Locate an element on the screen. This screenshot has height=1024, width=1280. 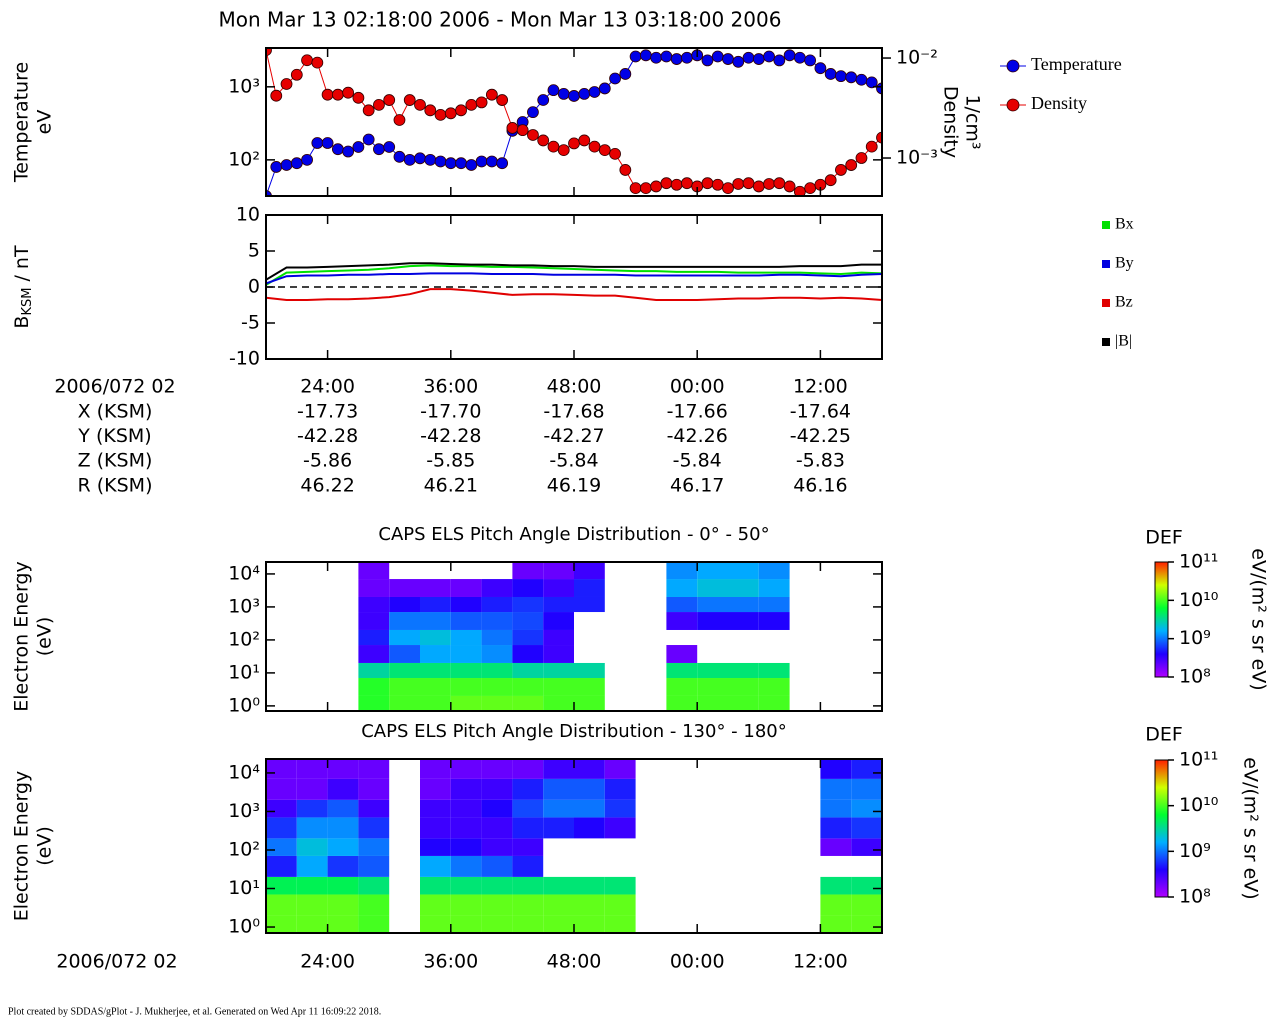
y-axis-label: BKSM / nT is located at coordinates (23, 287).